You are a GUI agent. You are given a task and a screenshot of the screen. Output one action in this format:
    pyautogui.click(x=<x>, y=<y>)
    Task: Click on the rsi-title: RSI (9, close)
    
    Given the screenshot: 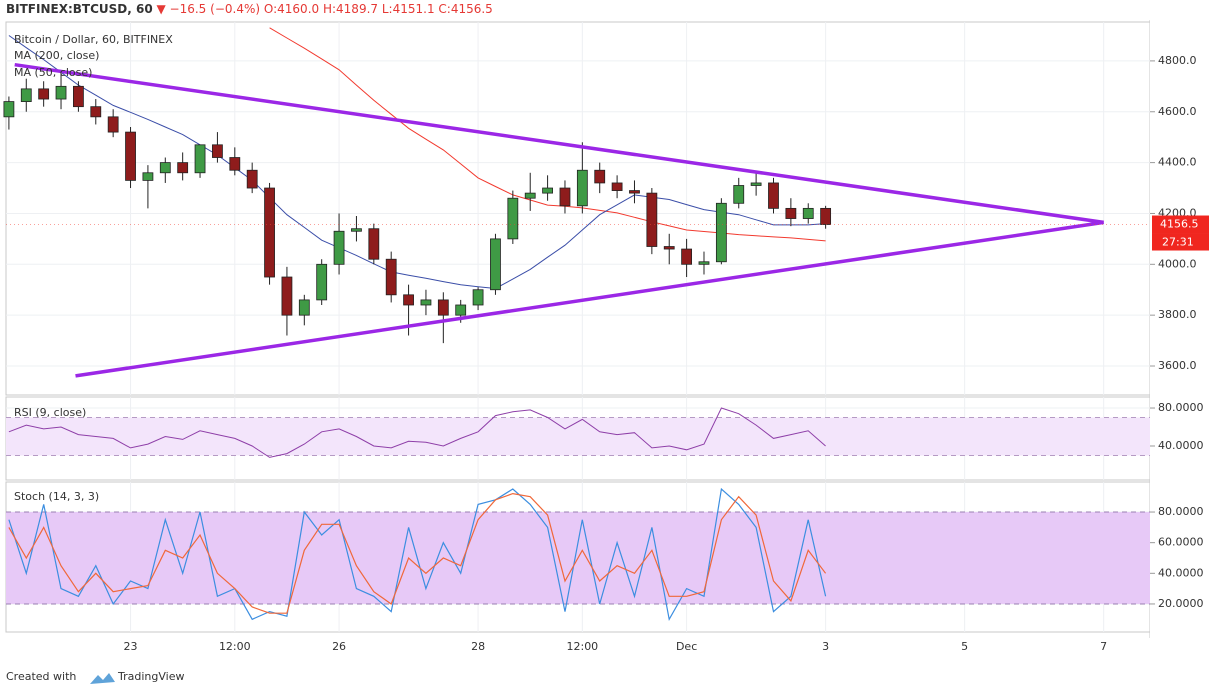 What is the action you would take?
    pyautogui.click(x=50, y=412)
    